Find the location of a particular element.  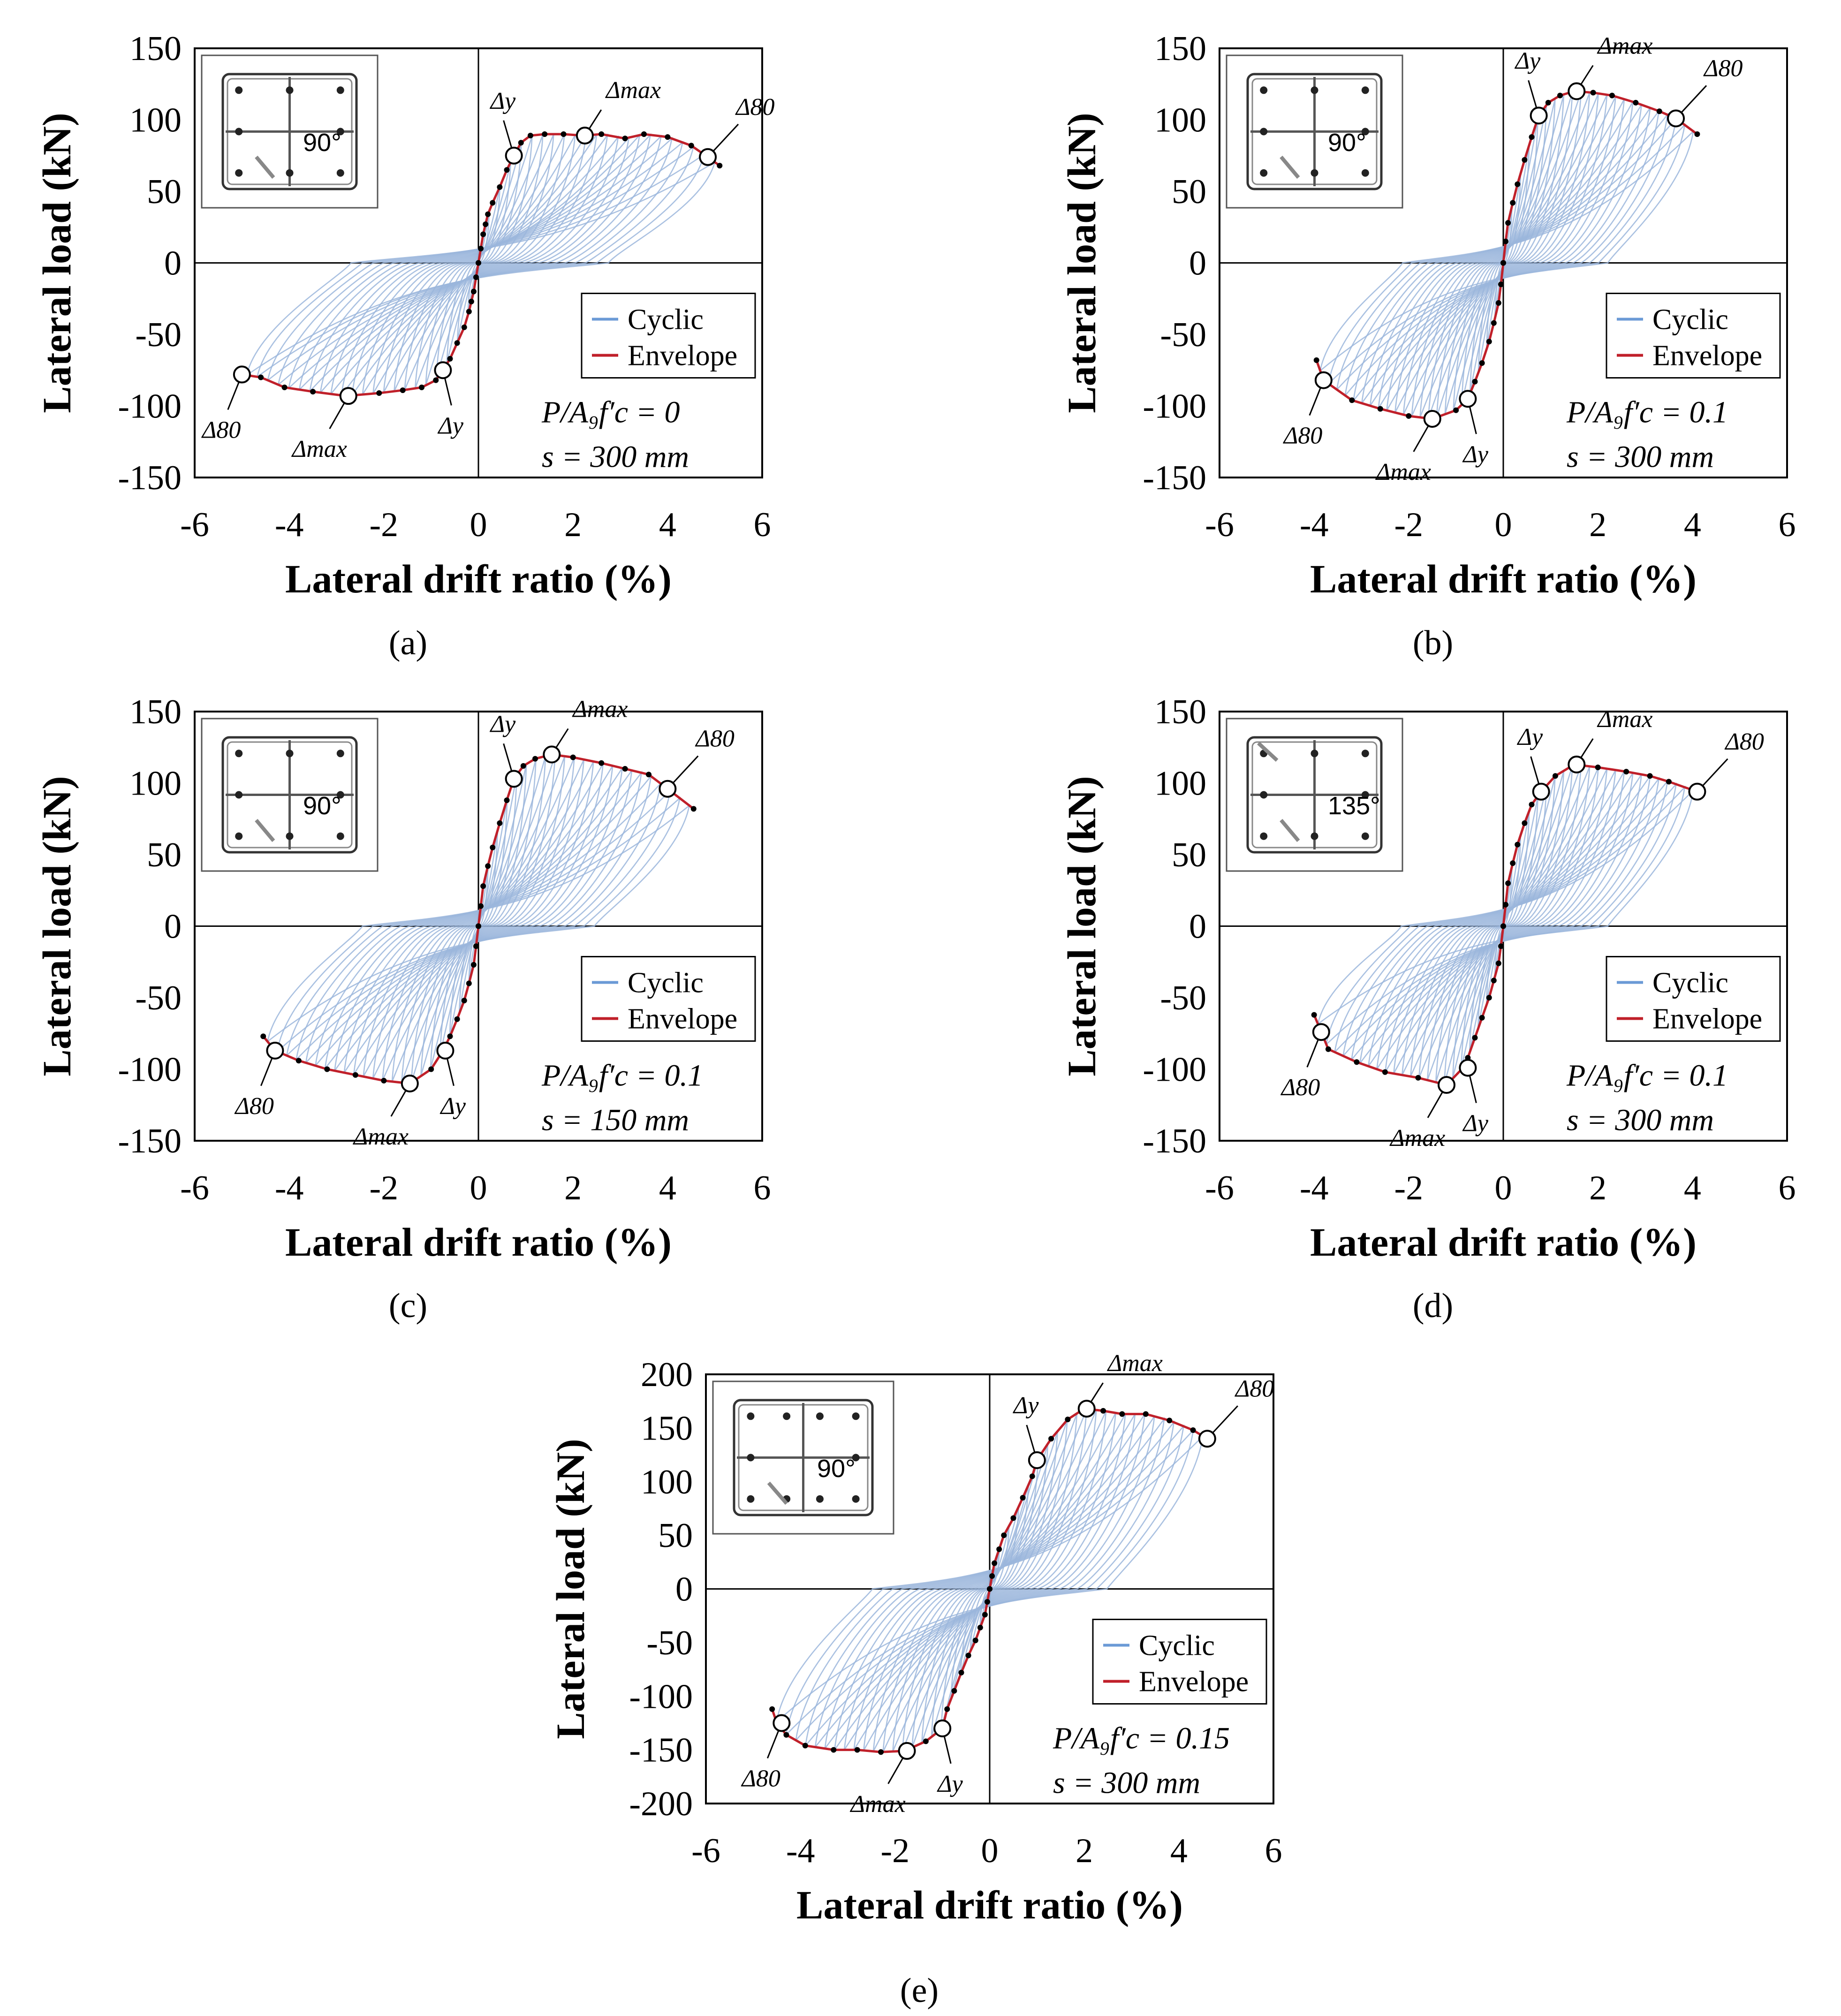

hook-detail is located at coordinates (265, 167).